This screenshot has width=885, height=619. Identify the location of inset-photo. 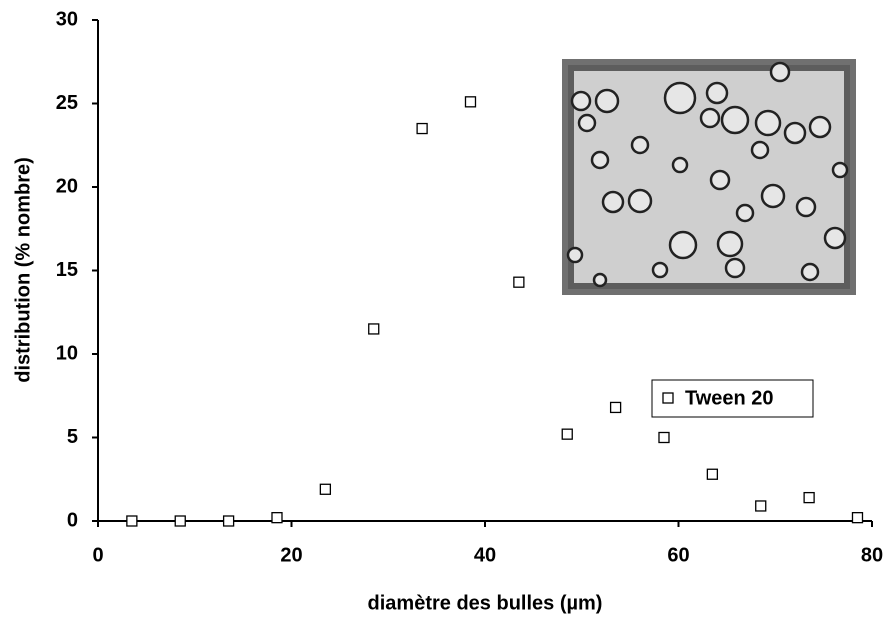
(709, 177).